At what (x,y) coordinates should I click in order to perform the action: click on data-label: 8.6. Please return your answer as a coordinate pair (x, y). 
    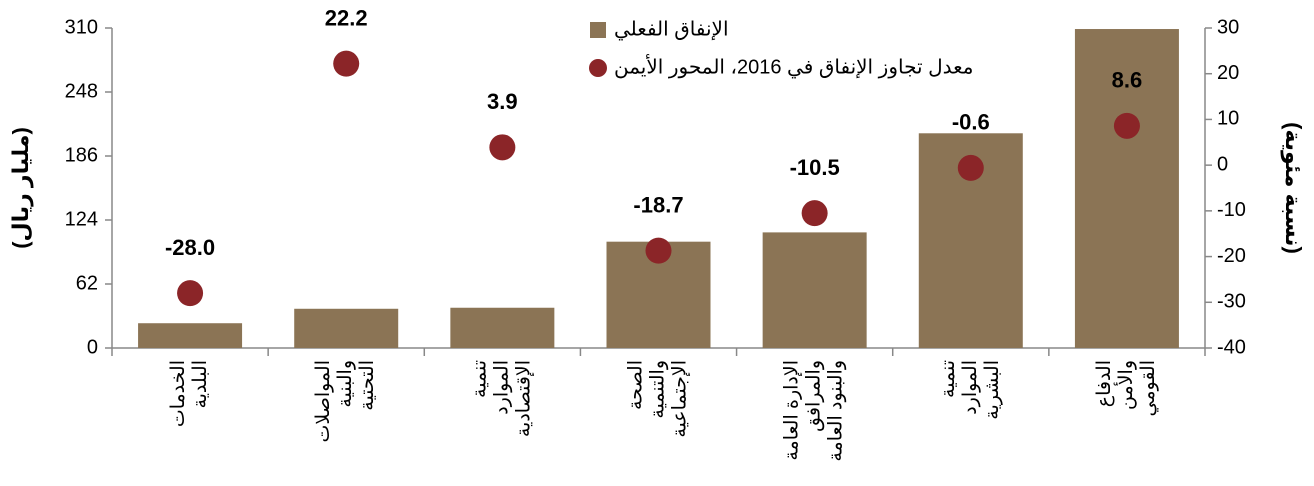
    Looking at the image, I should click on (1127, 80).